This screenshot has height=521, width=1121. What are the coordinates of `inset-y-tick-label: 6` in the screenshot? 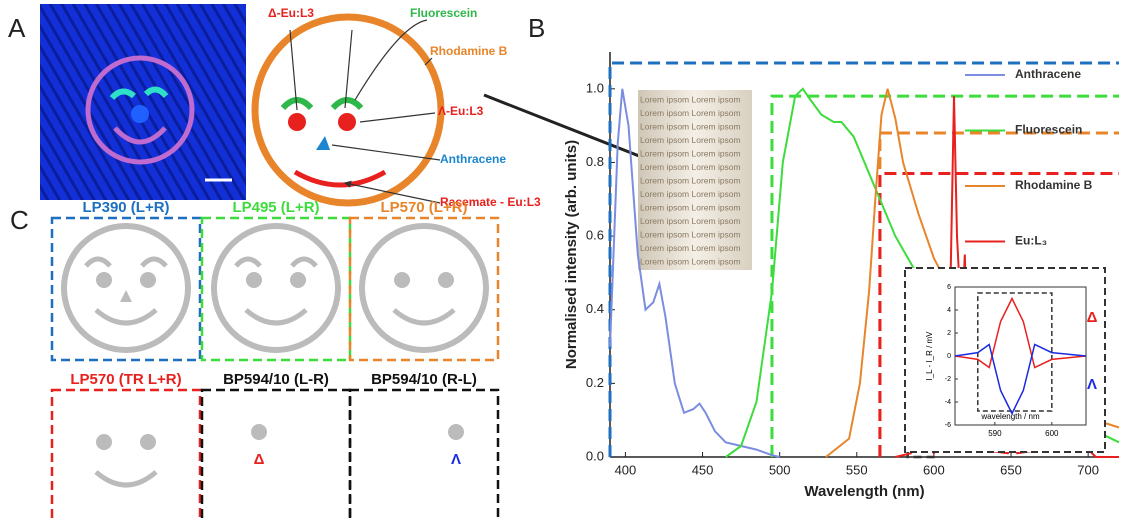 It's located at (949, 287).